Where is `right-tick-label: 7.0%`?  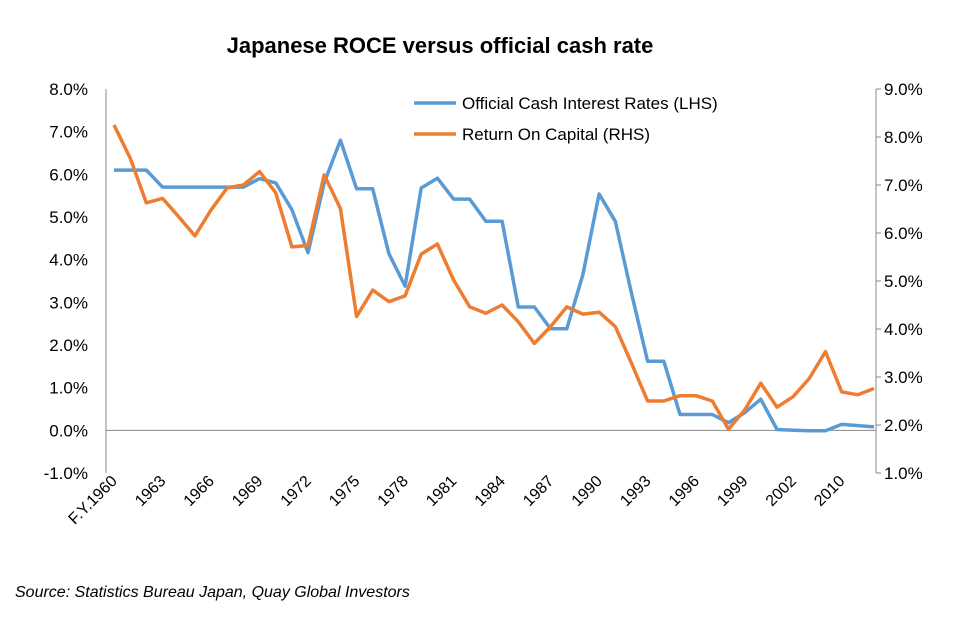 right-tick-label: 7.0% is located at coordinates (903, 185).